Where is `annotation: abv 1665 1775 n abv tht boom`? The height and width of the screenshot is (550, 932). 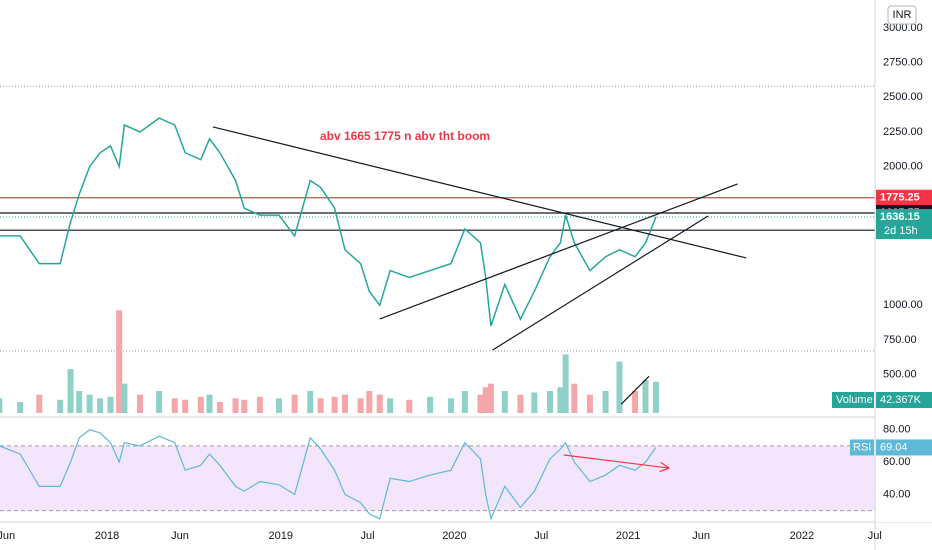
annotation: abv 1665 1775 n abv tht boom is located at coordinates (405, 136).